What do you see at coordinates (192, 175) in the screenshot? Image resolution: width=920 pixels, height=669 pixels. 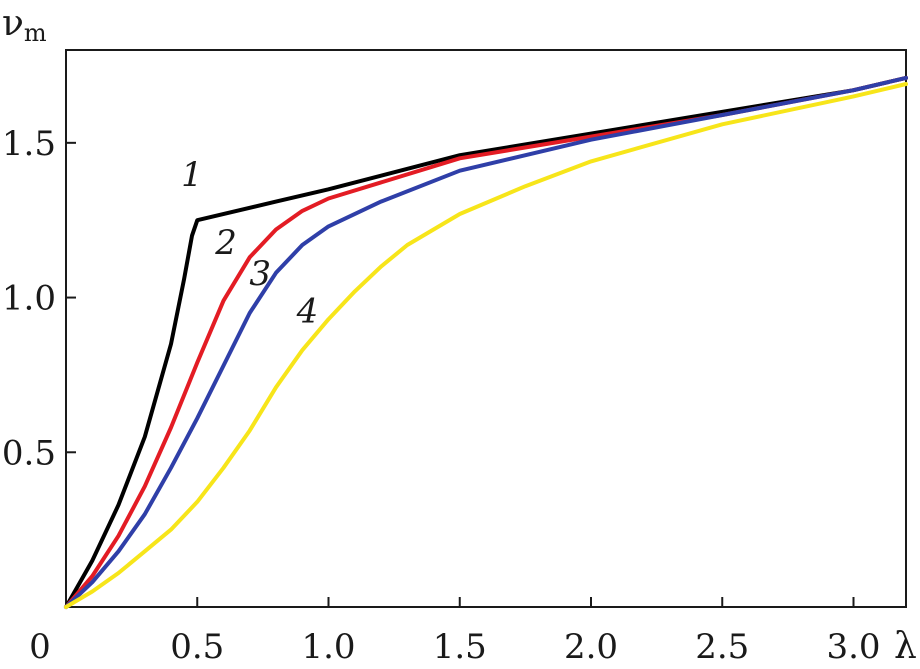 I see `curve-label-1: 1` at bounding box center [192, 175].